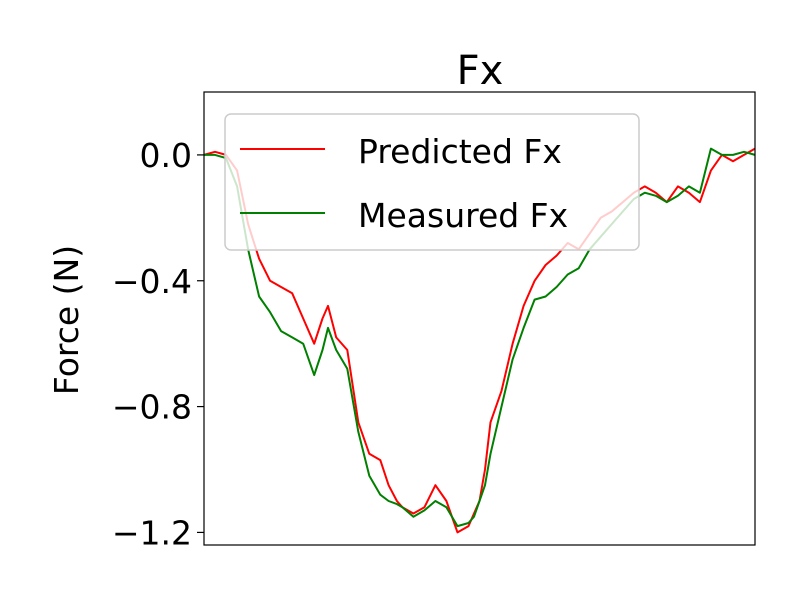  I want to click on chart-title: Fx, so click(480, 71).